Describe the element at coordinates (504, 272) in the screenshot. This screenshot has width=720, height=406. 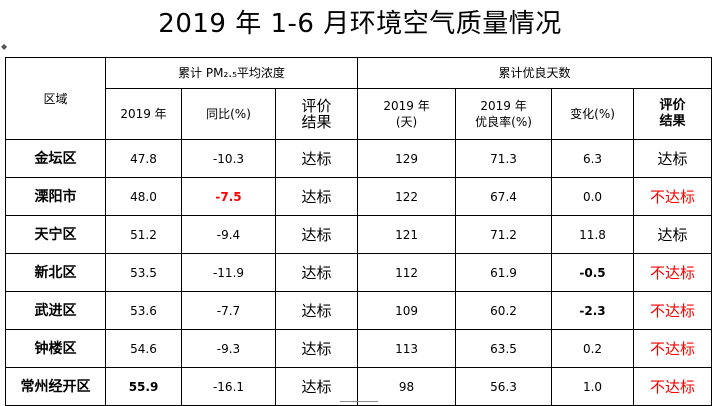
I see `cell-rate: 61.9` at that location.